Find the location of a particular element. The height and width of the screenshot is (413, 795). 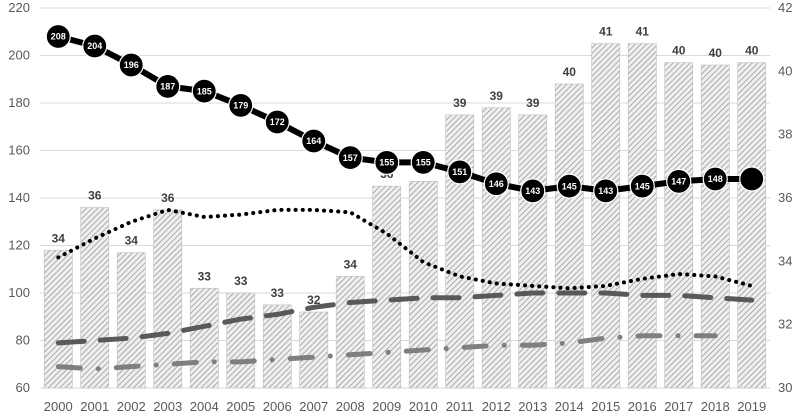

x-tick-label: 2008 is located at coordinates (350, 406).